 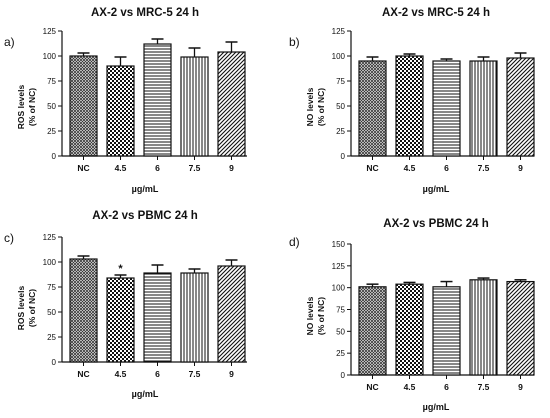 What do you see at coordinates (120, 269) in the screenshot?
I see `significance-marker: *` at bounding box center [120, 269].